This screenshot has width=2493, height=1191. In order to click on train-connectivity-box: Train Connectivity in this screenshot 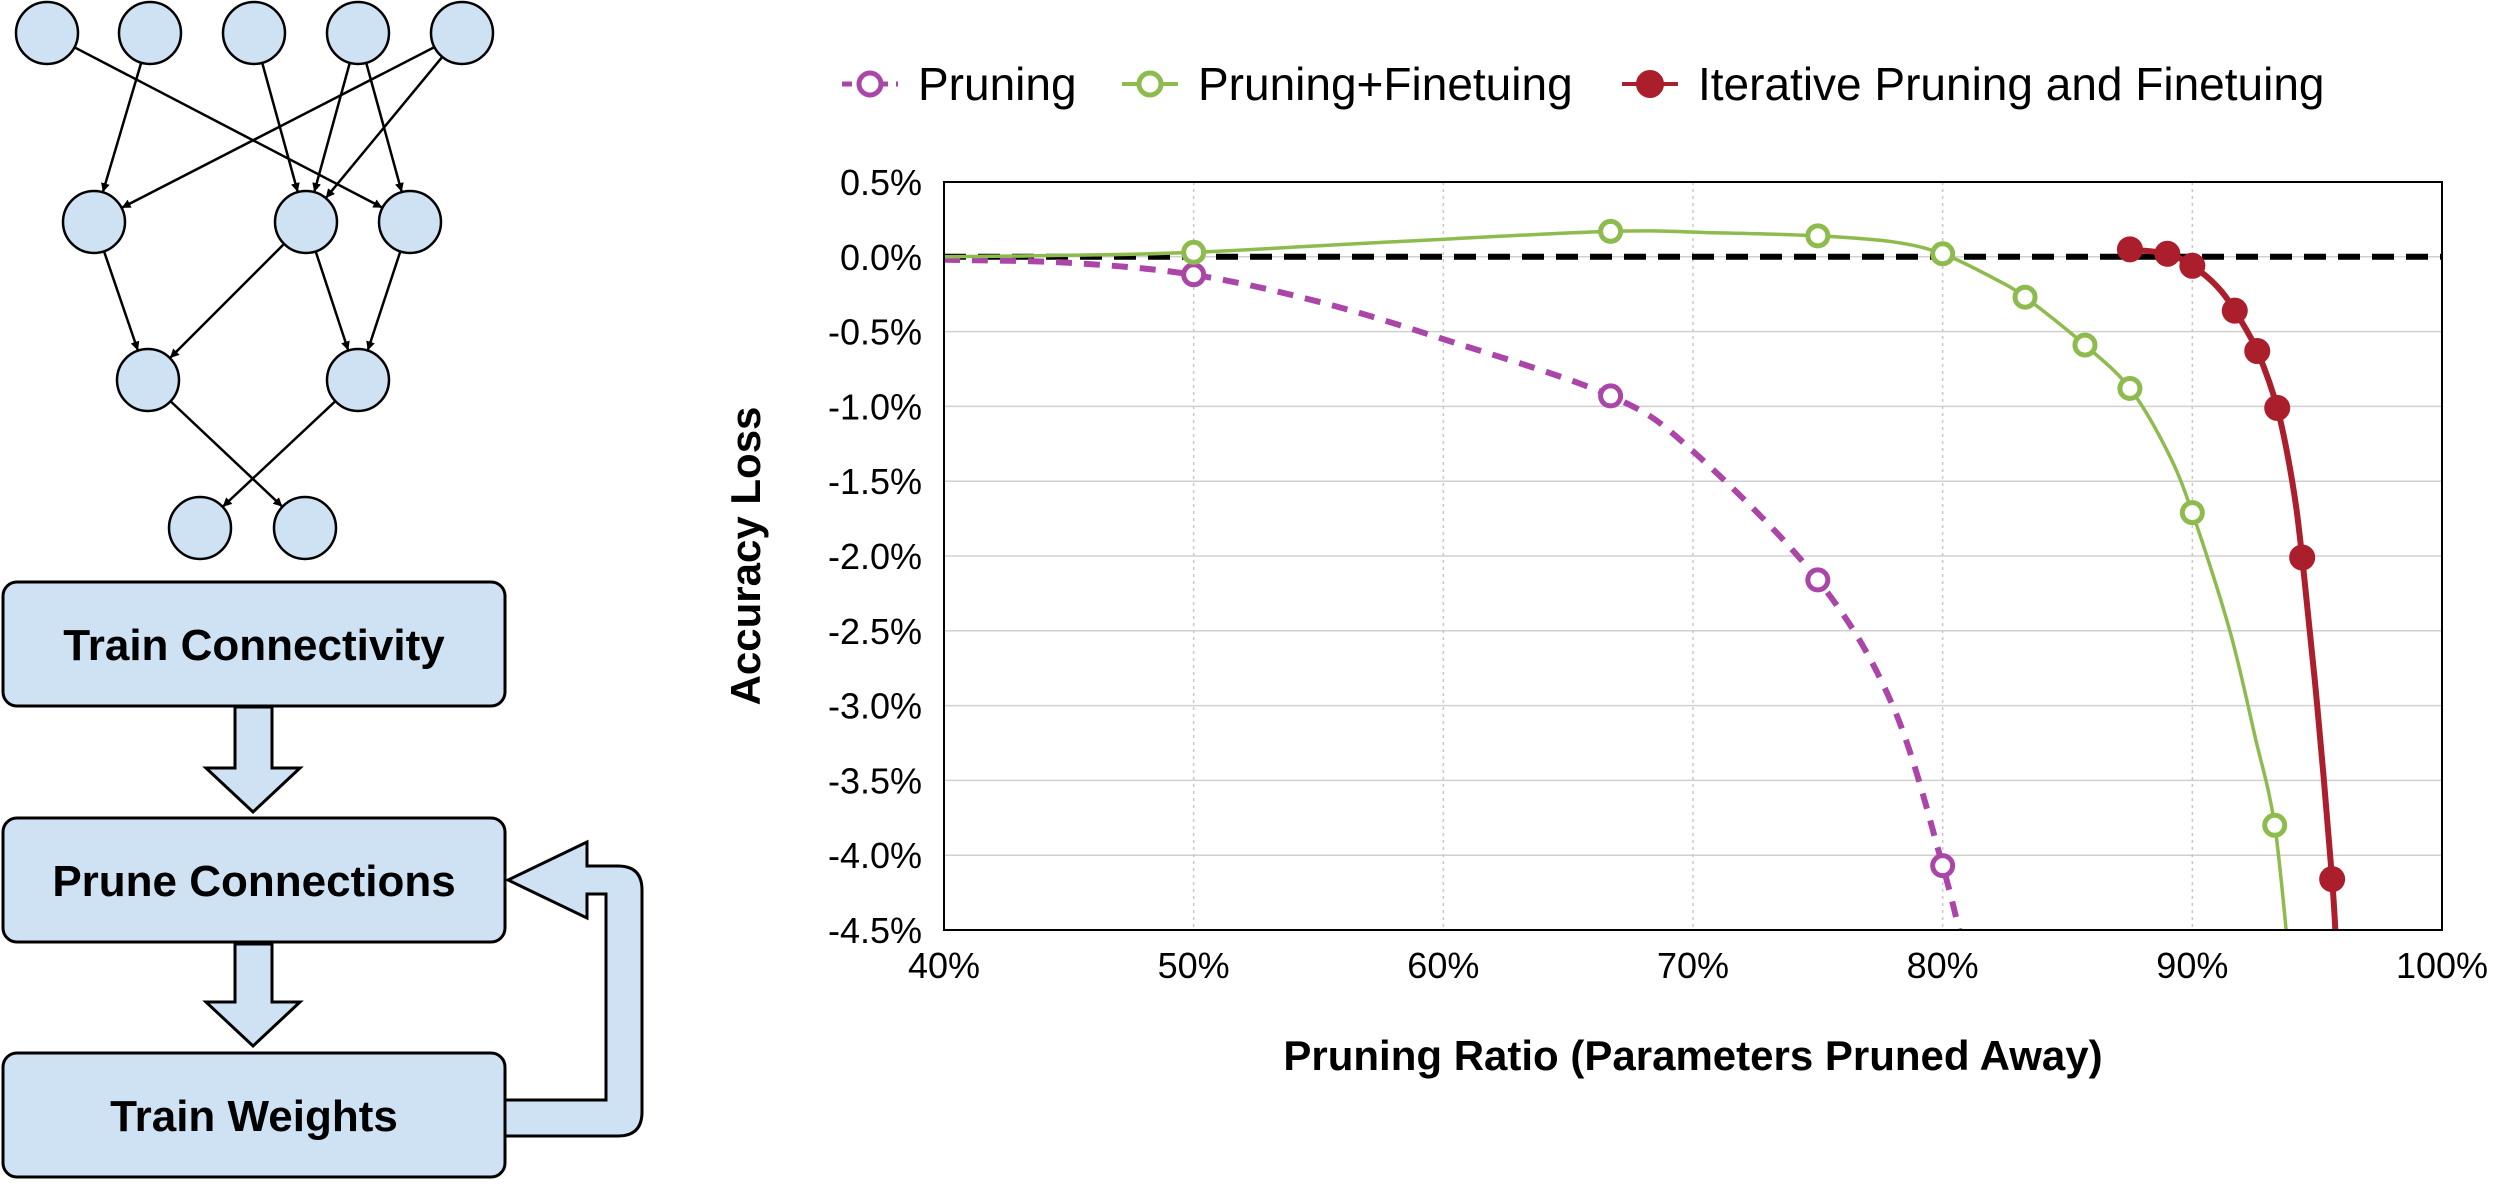, I will do `click(254, 644)`.